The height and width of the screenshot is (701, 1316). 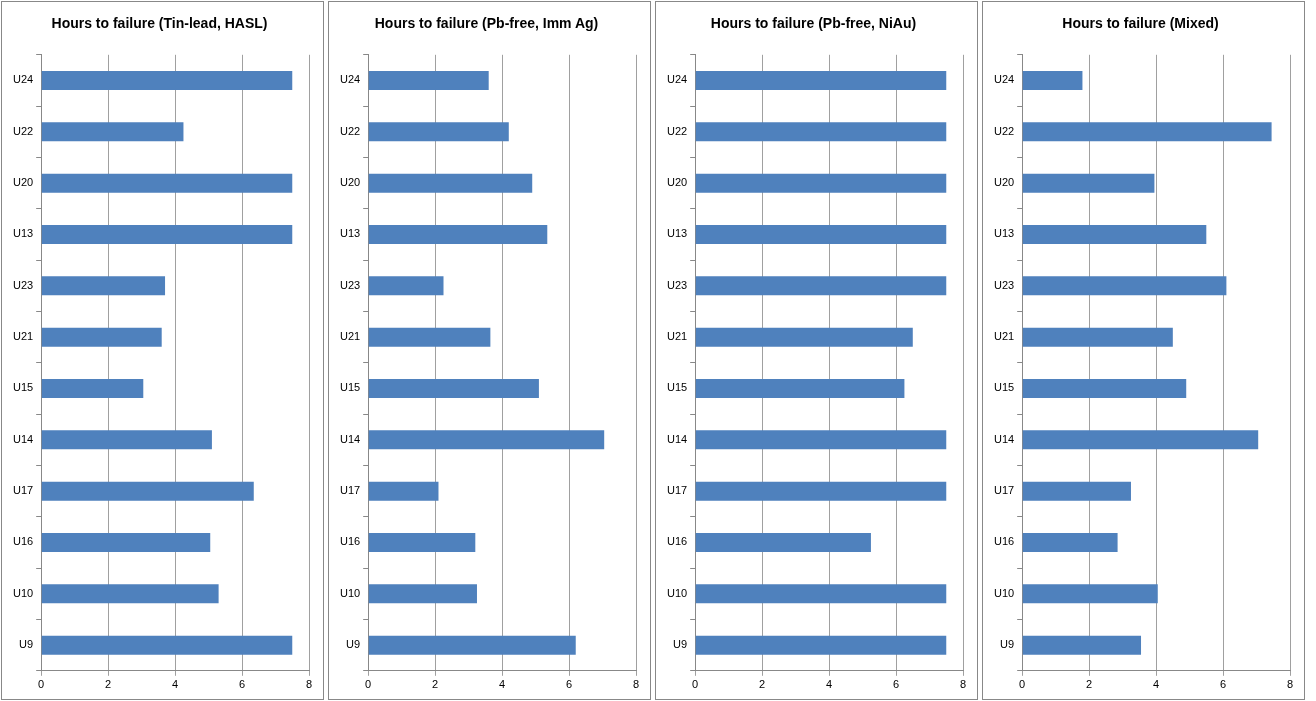 I want to click on chart-title: Hours to failure (Mixed), so click(x=1140, y=23).